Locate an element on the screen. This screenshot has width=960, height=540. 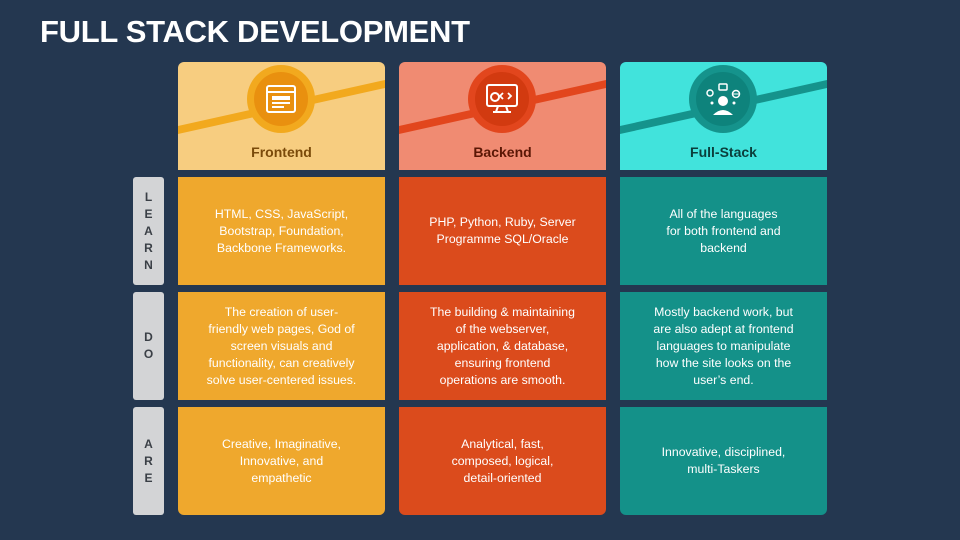
header-backend: Backend is located at coordinates (502, 116).